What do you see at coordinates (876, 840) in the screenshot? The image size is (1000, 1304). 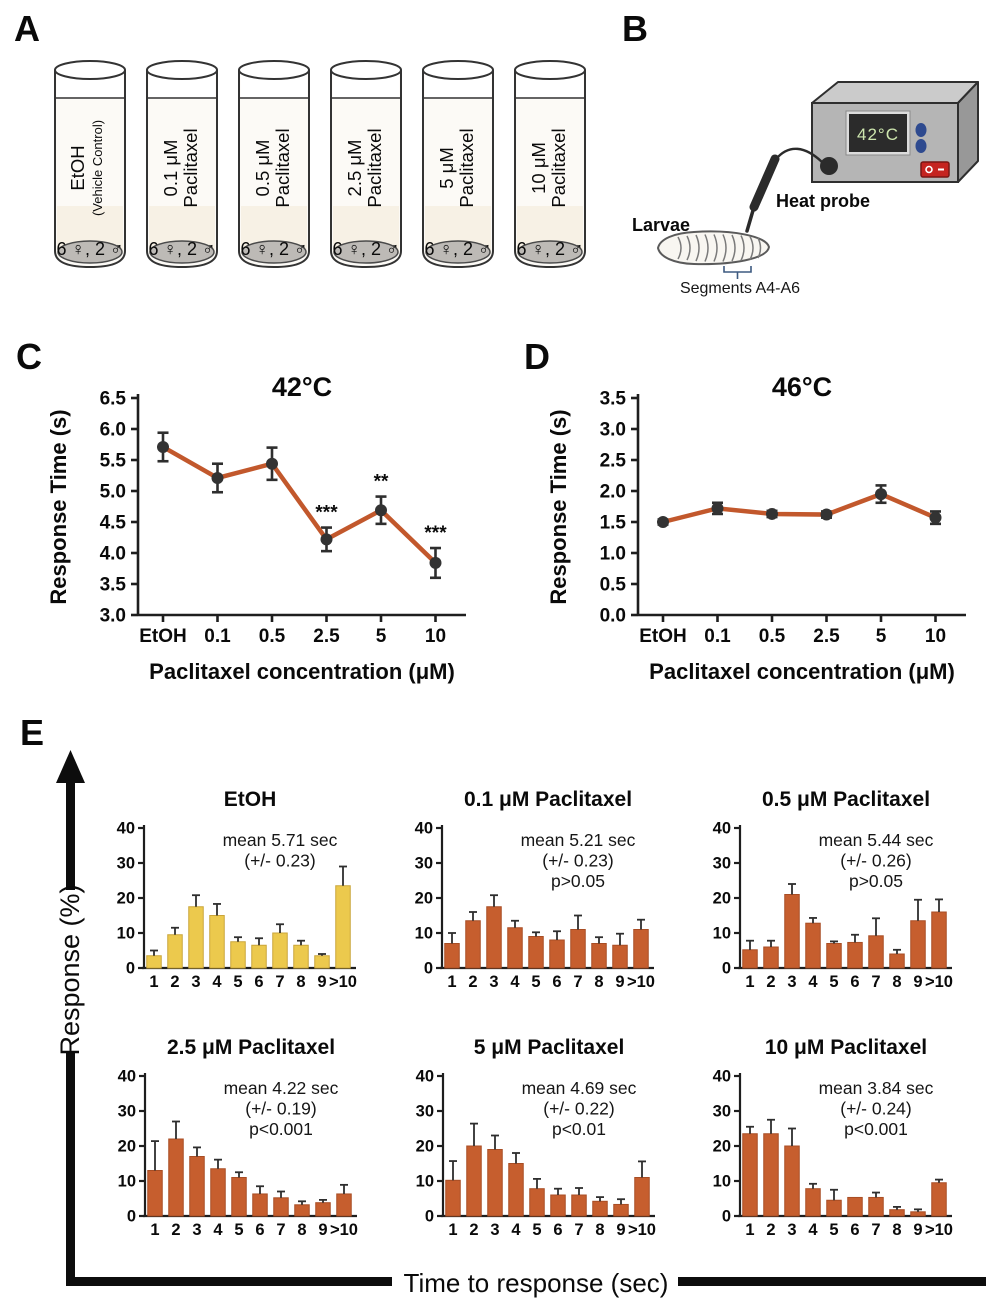 I see `hist-annotation: mean 5.44 sec` at bounding box center [876, 840].